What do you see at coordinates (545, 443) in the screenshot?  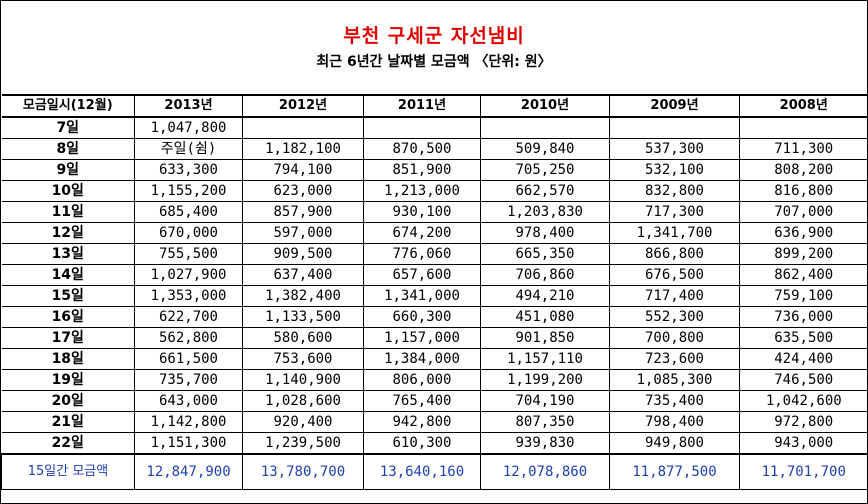 I see `amount-cell: 939,830` at bounding box center [545, 443].